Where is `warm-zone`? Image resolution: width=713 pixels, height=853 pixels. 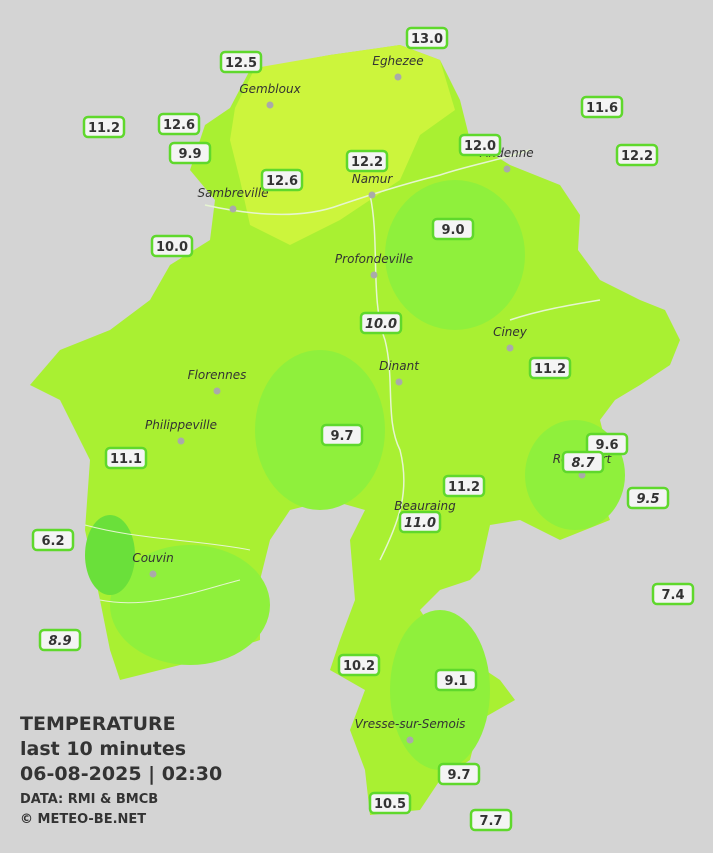 warm-zone is located at coordinates (342, 145).